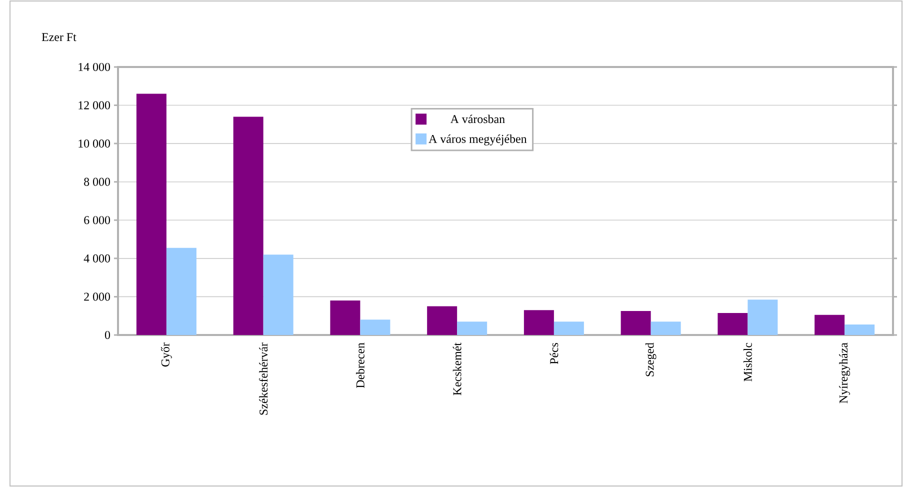  Describe the element at coordinates (650, 359) in the screenshot. I see `x-tick-label: Szeged` at that location.